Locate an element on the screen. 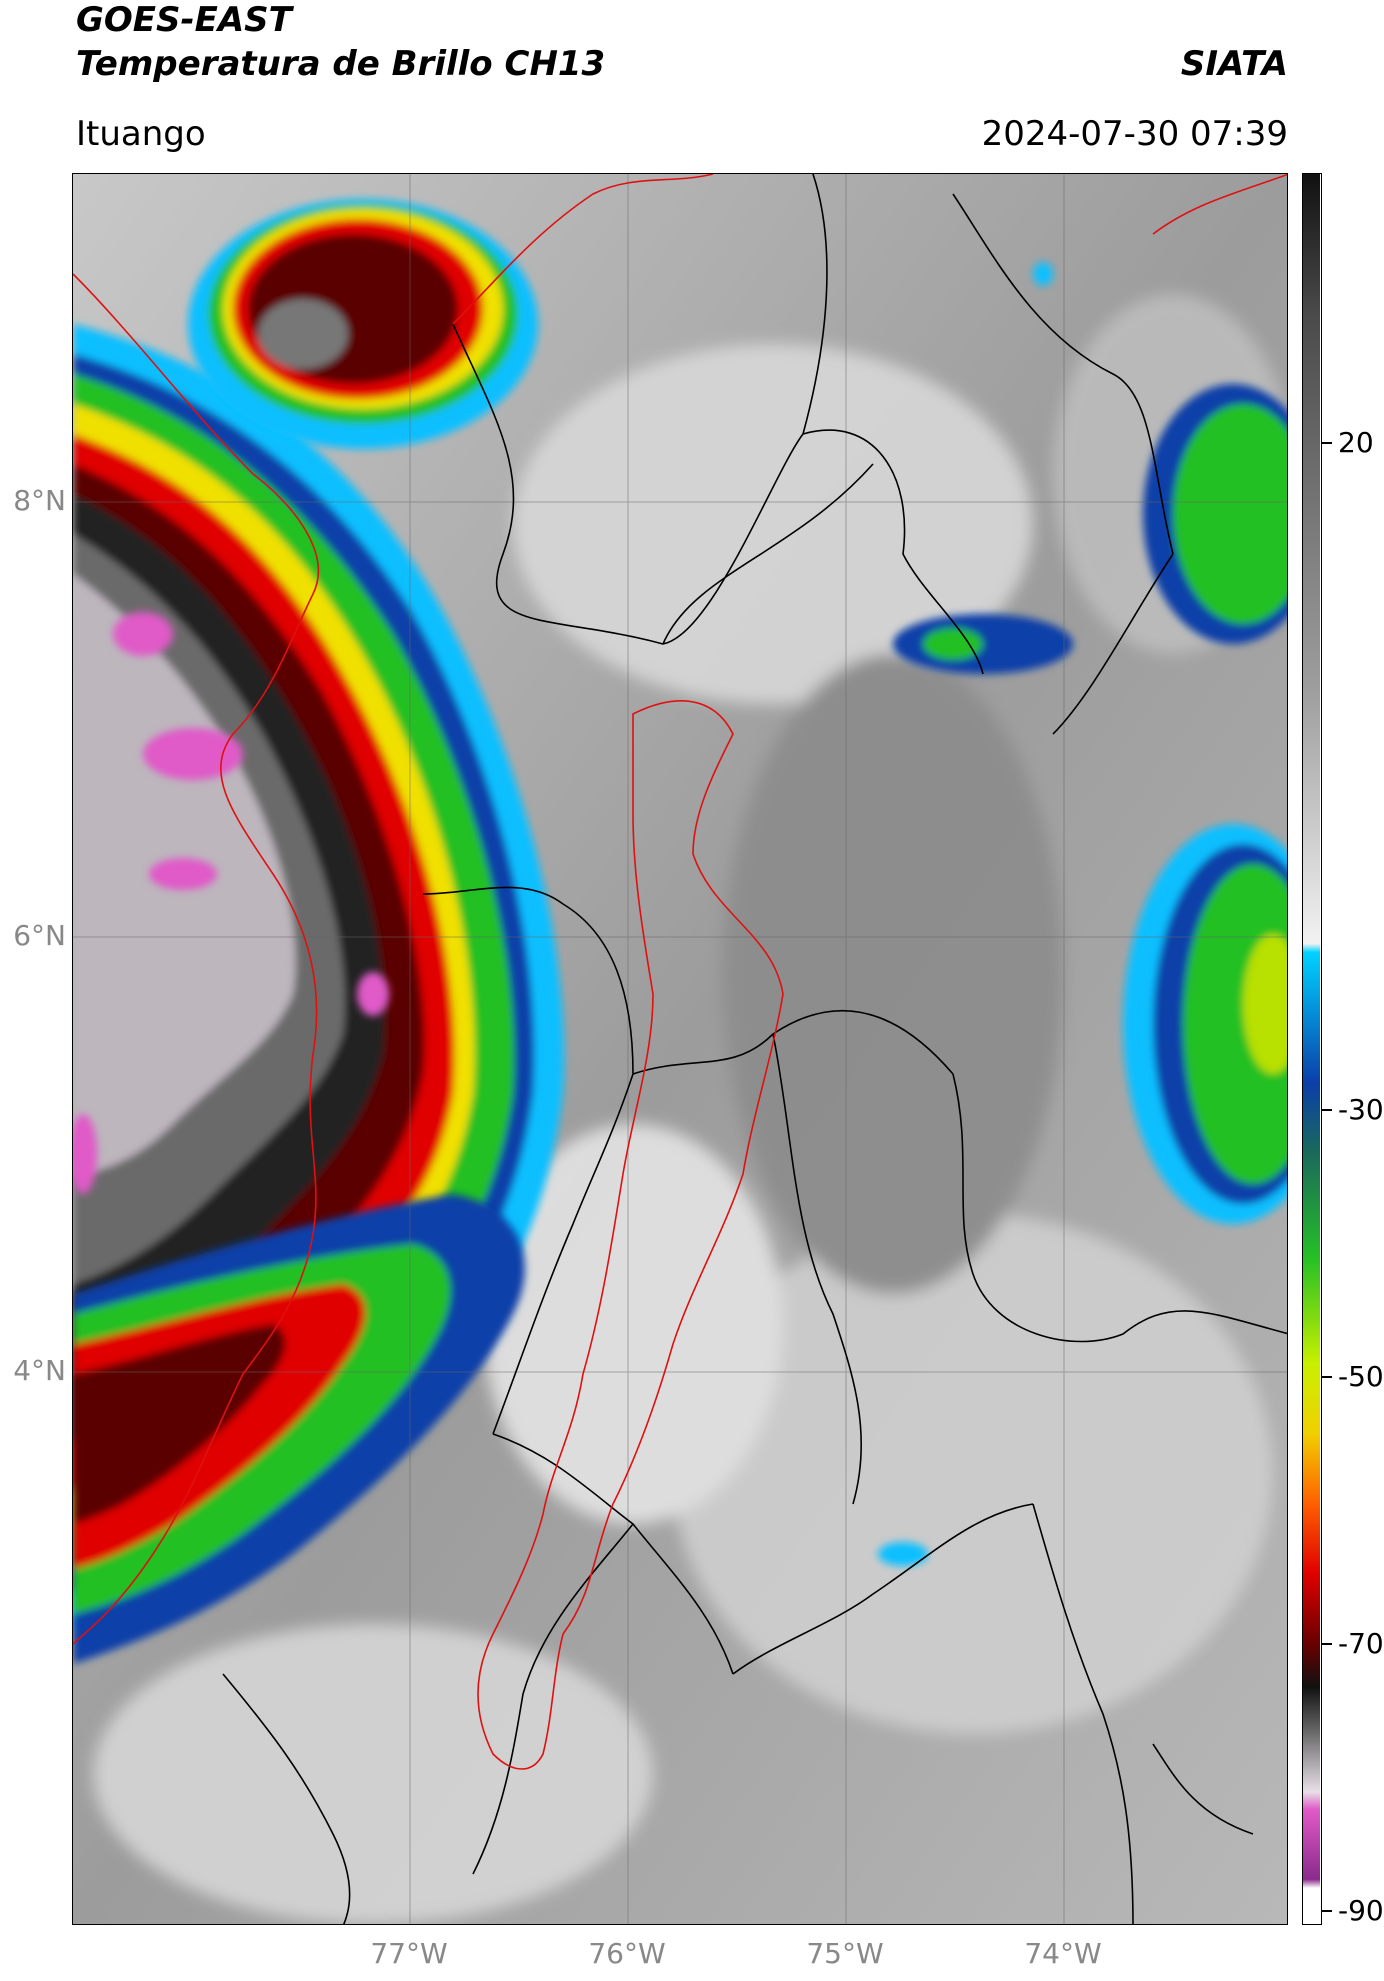  ituango-basin-outline is located at coordinates (630, 1235).